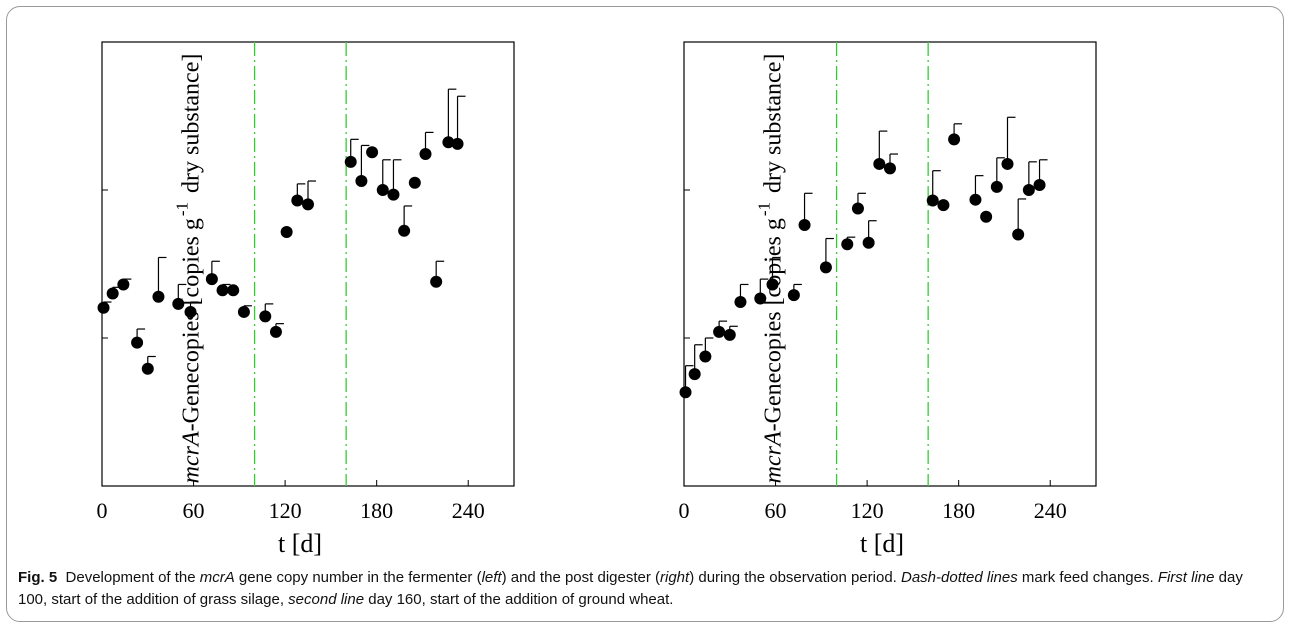 This screenshot has width=1292, height=630. I want to click on caption-segment: mcrA, so click(217, 577).